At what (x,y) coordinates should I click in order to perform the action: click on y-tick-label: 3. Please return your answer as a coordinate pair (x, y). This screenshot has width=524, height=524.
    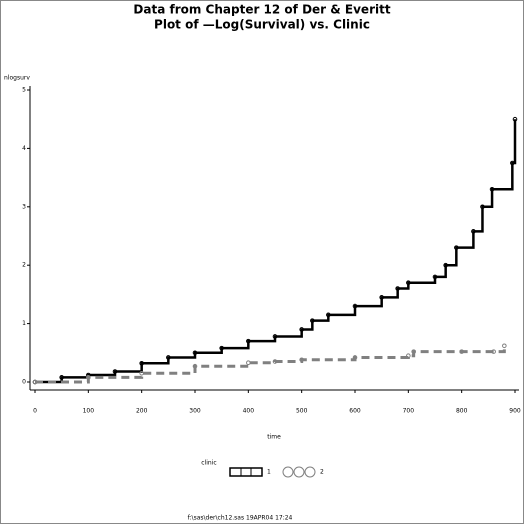
    Looking at the image, I should click on (24, 206).